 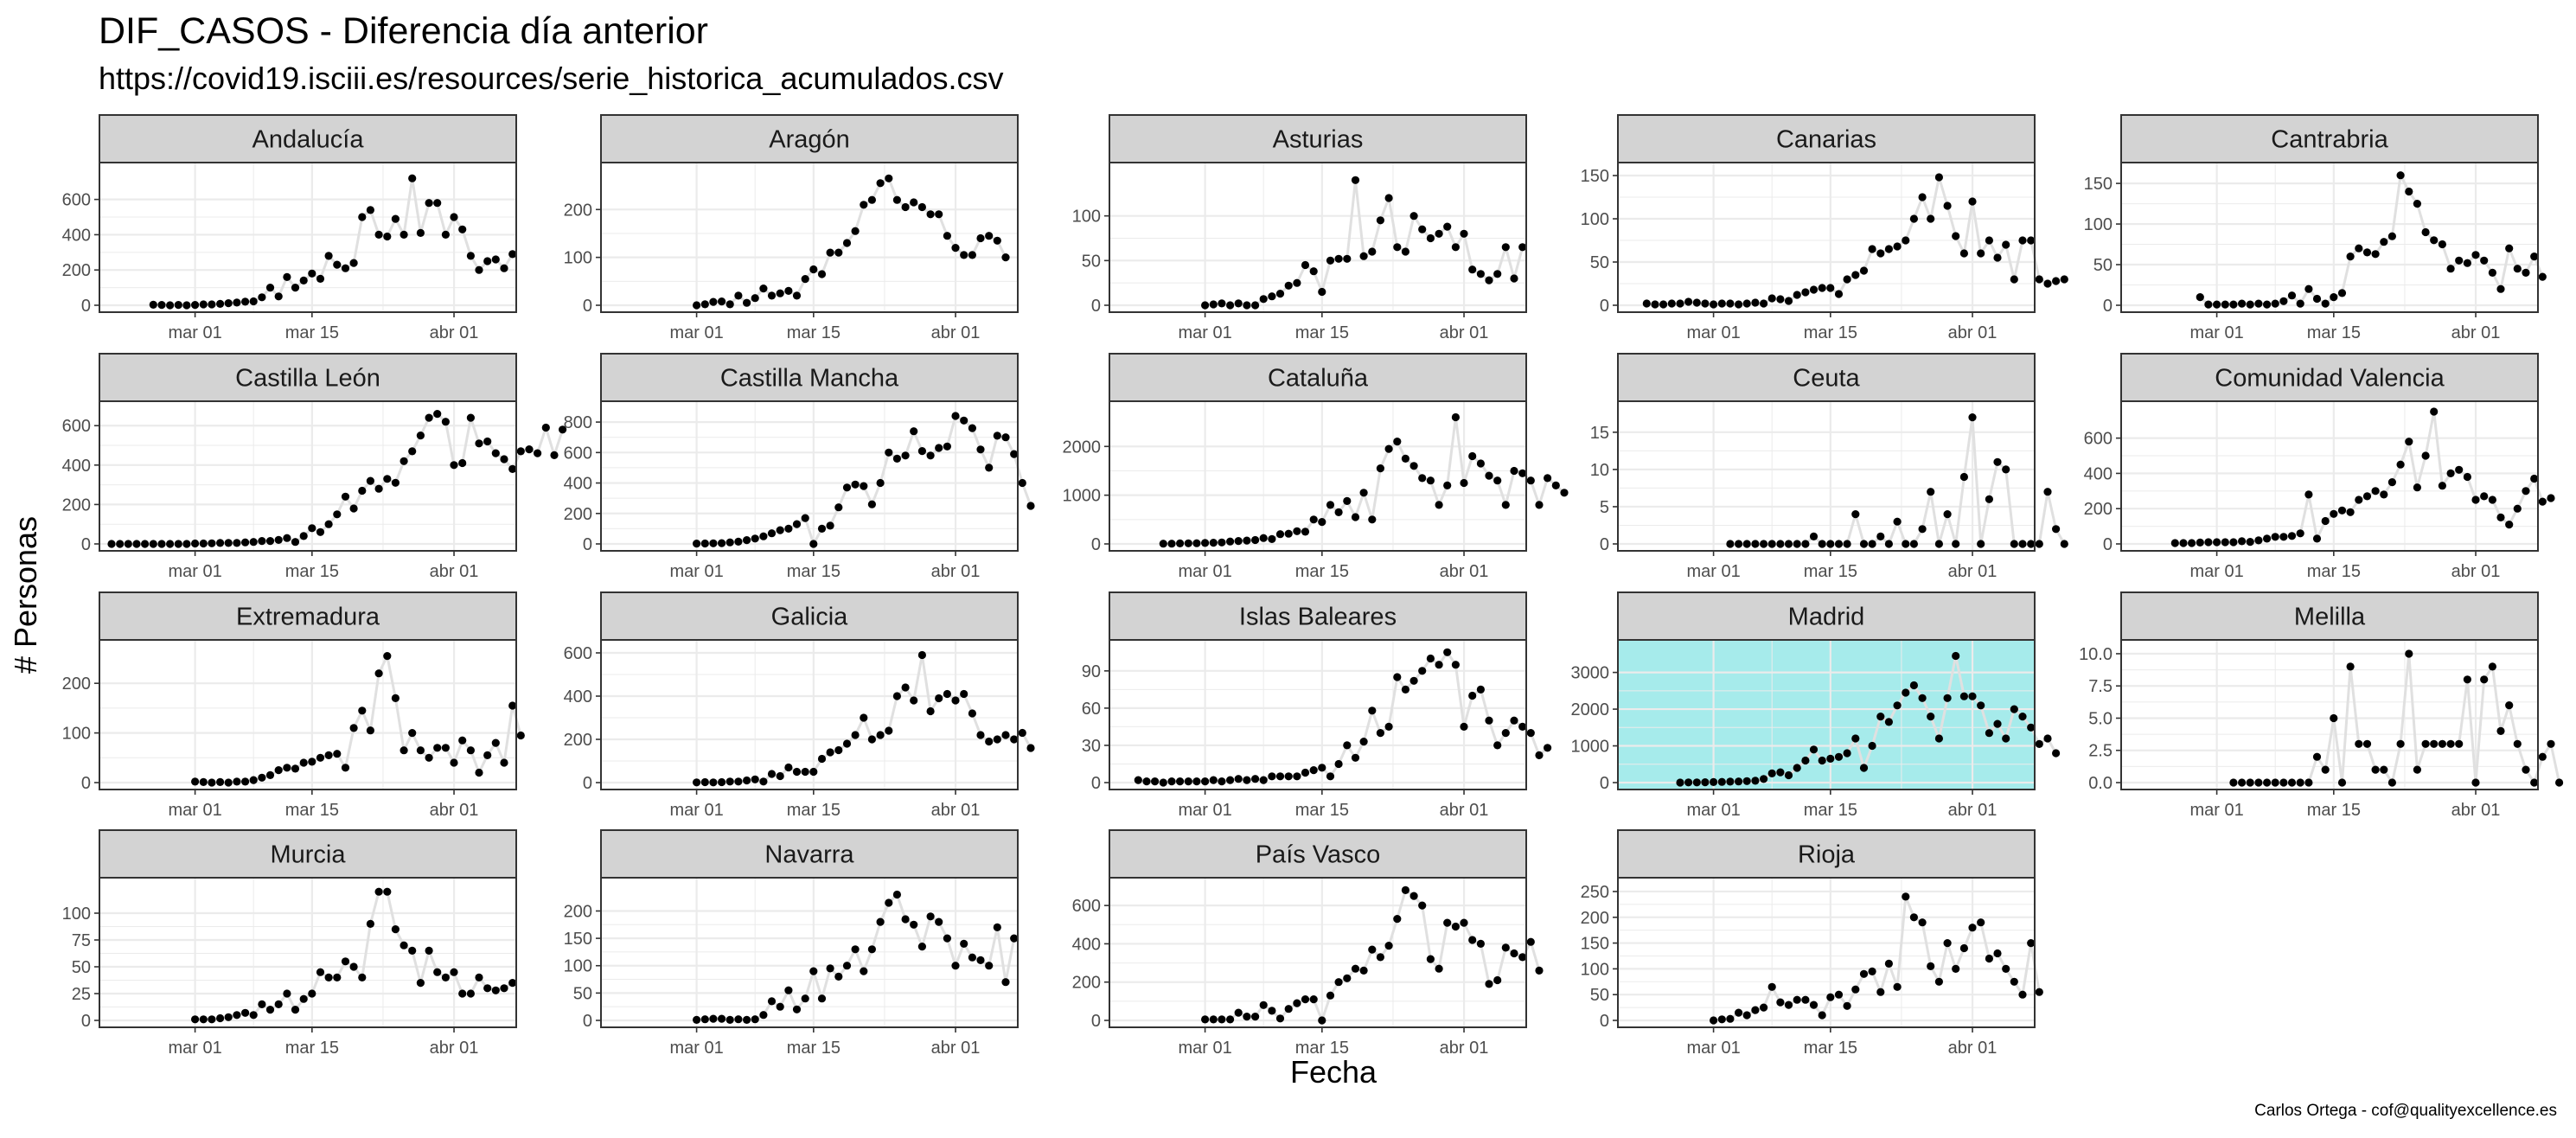 What do you see at coordinates (1318, 953) in the screenshot?
I see `panel-border-pais-vasco` at bounding box center [1318, 953].